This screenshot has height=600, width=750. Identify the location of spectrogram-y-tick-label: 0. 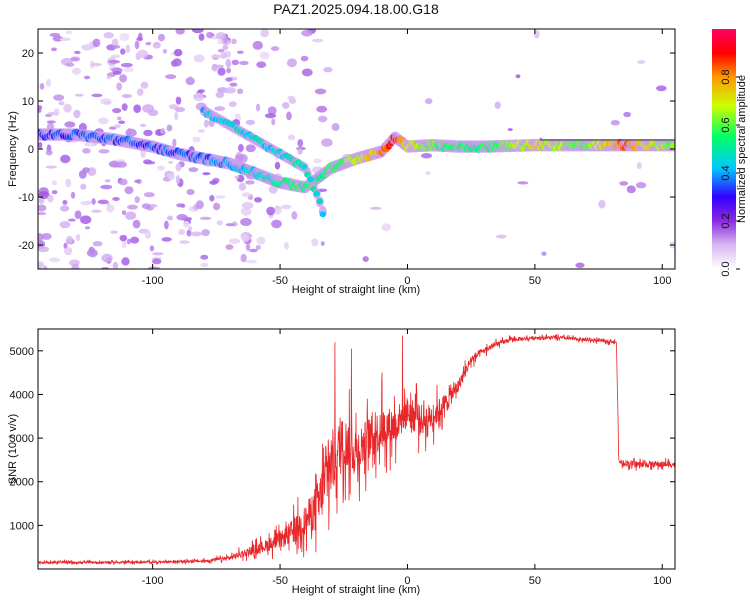
(31, 150).